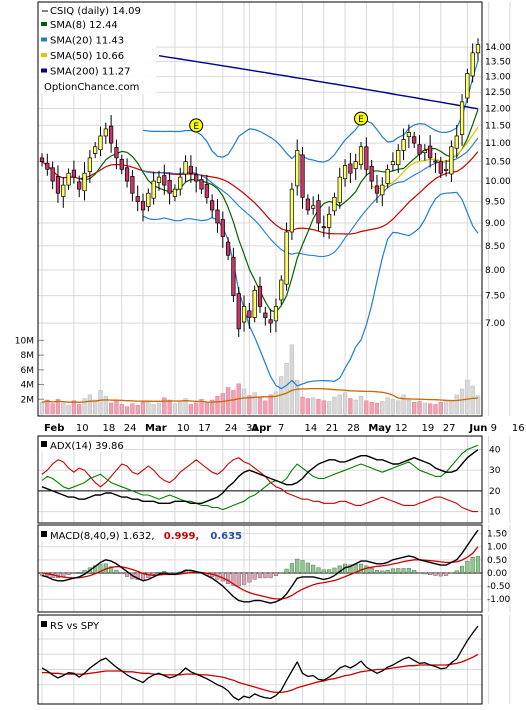 The height and width of the screenshot is (710, 526). What do you see at coordinates (260, 193) in the screenshot?
I see `moving-average-red-line` at bounding box center [260, 193].